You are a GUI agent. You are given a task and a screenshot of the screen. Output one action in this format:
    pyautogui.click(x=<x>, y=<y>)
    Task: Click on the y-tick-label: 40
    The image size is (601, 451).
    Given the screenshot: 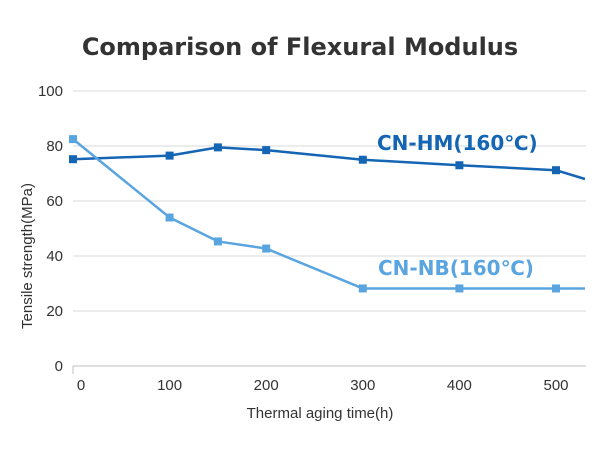 What is the action you would take?
    pyautogui.click(x=54, y=256)
    